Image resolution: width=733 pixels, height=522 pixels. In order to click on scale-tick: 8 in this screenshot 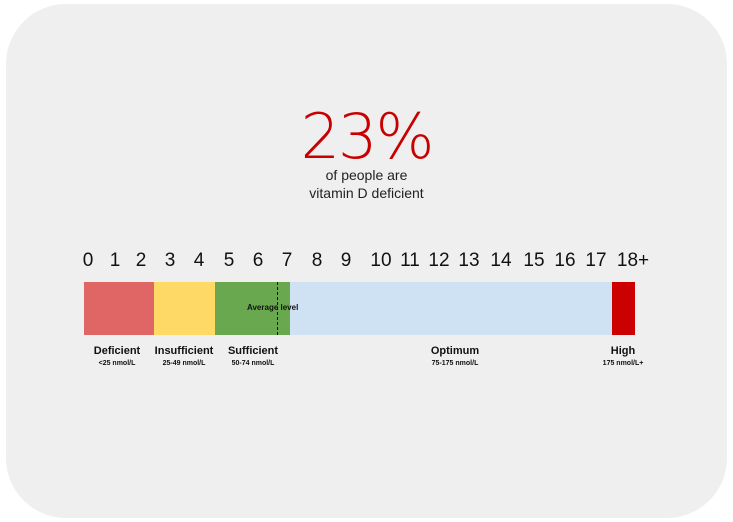, I will do `click(317, 260)`.